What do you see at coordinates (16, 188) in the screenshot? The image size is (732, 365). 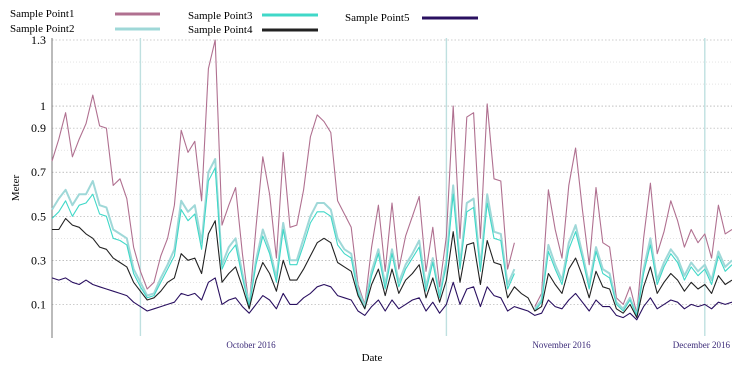 I see `y-axis-label: Meter` at bounding box center [16, 188].